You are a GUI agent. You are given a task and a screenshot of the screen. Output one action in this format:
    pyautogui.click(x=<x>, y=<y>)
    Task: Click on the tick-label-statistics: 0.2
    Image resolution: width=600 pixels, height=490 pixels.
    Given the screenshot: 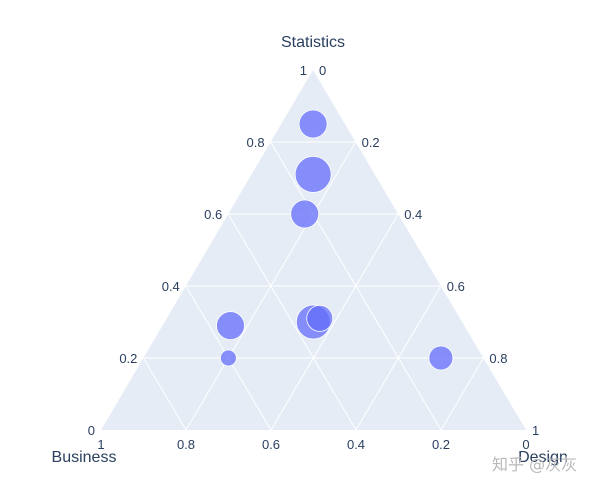 What is the action you would take?
    pyautogui.click(x=128, y=358)
    